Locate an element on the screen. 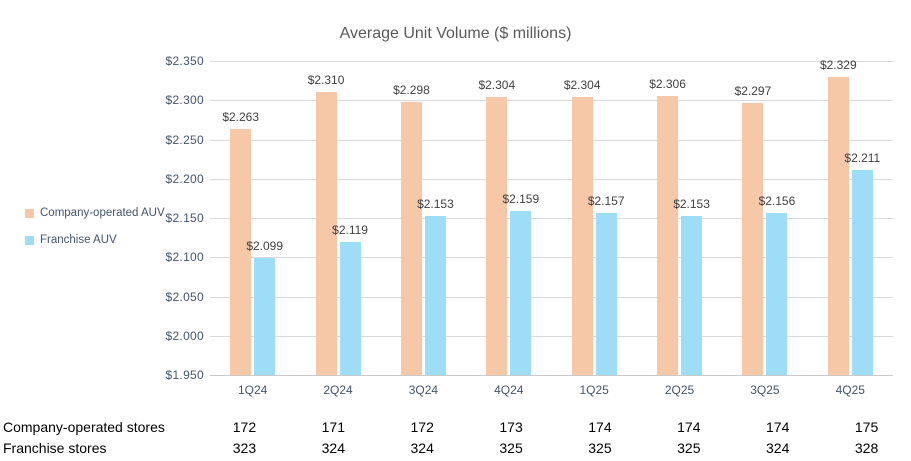  y-axis-tick-label: $2.300 is located at coordinates (184, 100).